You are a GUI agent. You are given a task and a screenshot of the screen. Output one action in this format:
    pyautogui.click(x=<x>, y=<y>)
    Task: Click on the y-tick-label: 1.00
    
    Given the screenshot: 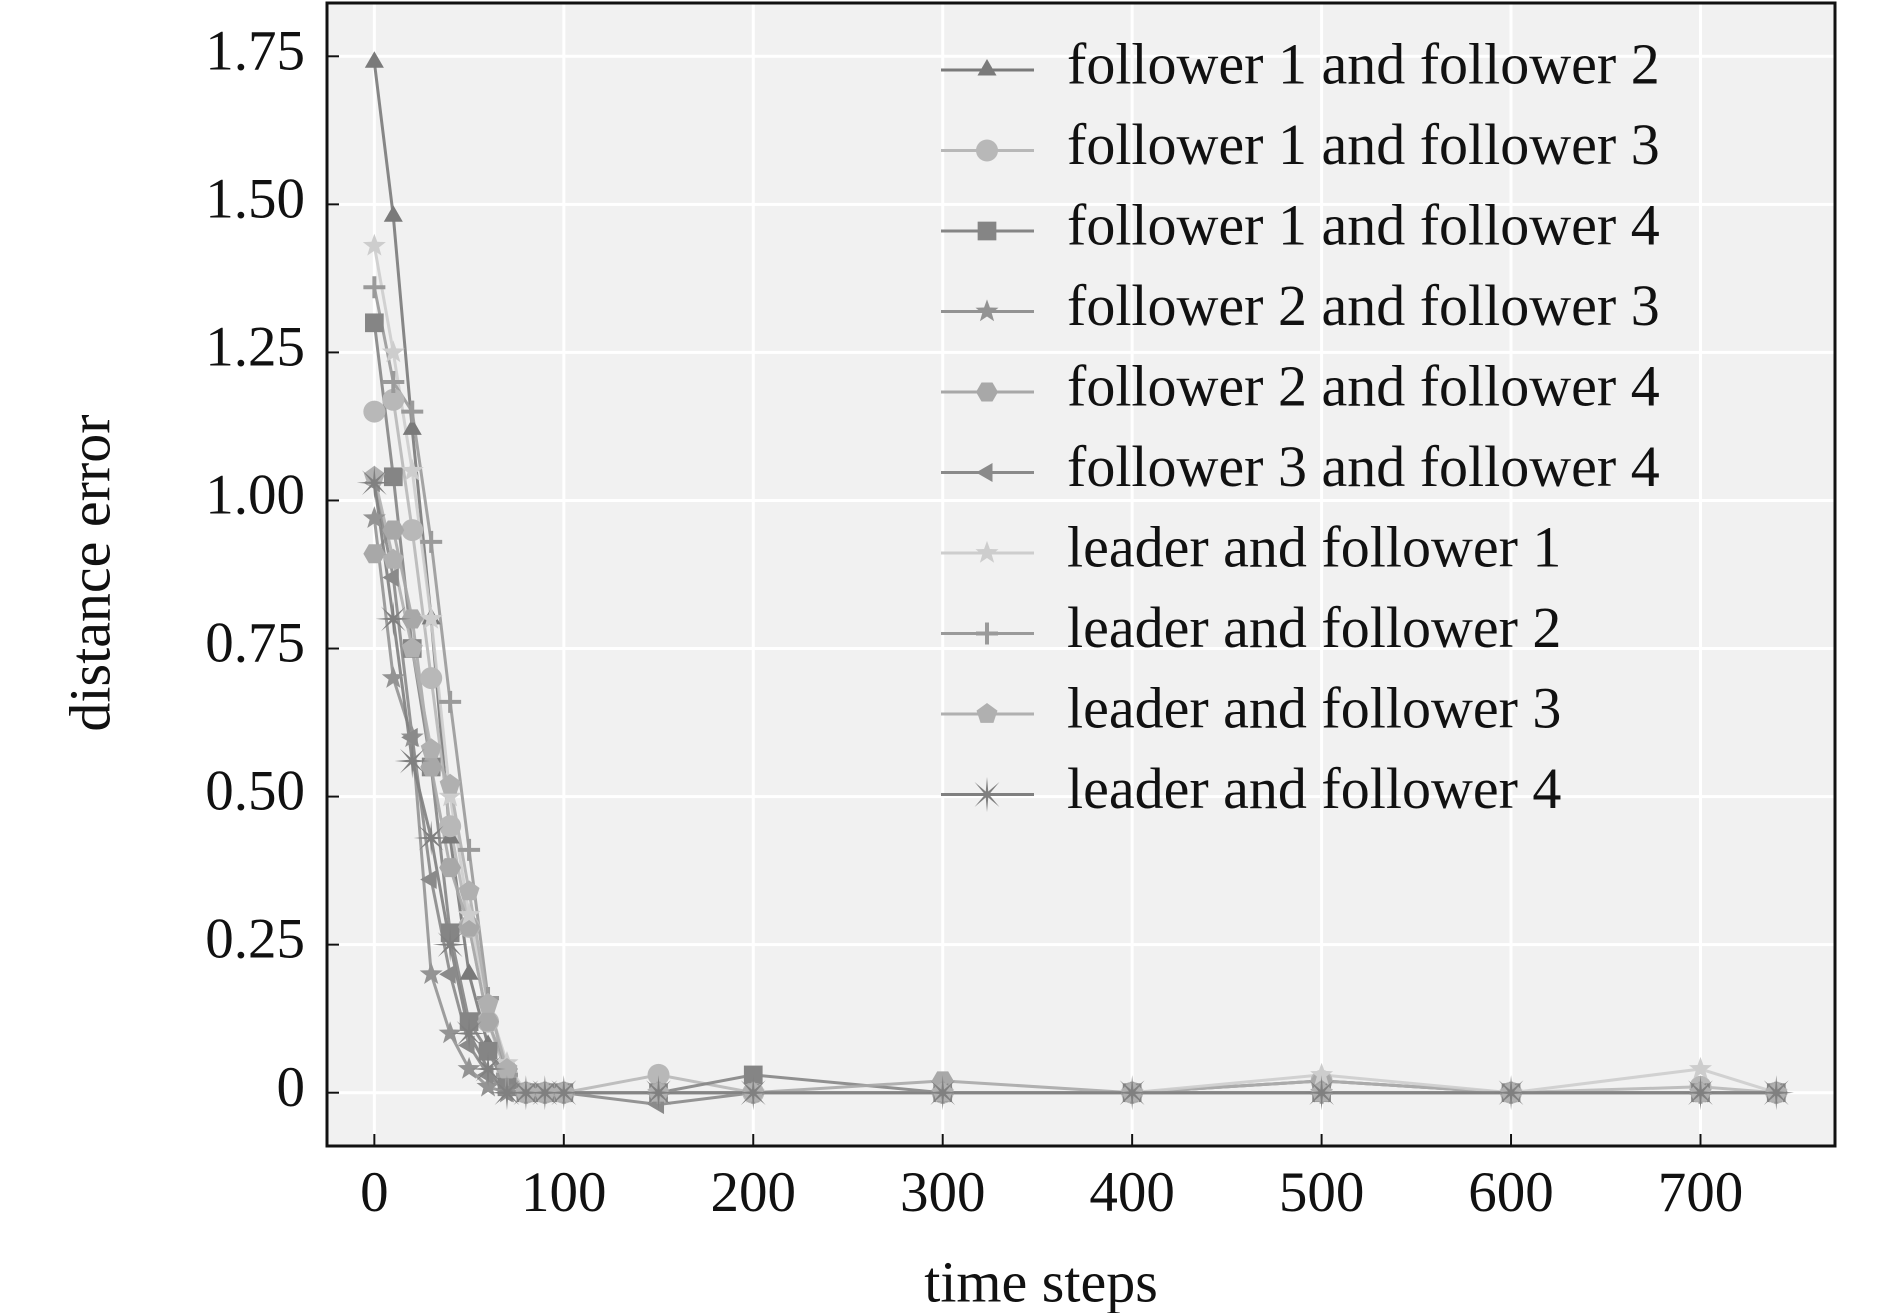 What is the action you would take?
    pyautogui.click(x=255, y=495)
    